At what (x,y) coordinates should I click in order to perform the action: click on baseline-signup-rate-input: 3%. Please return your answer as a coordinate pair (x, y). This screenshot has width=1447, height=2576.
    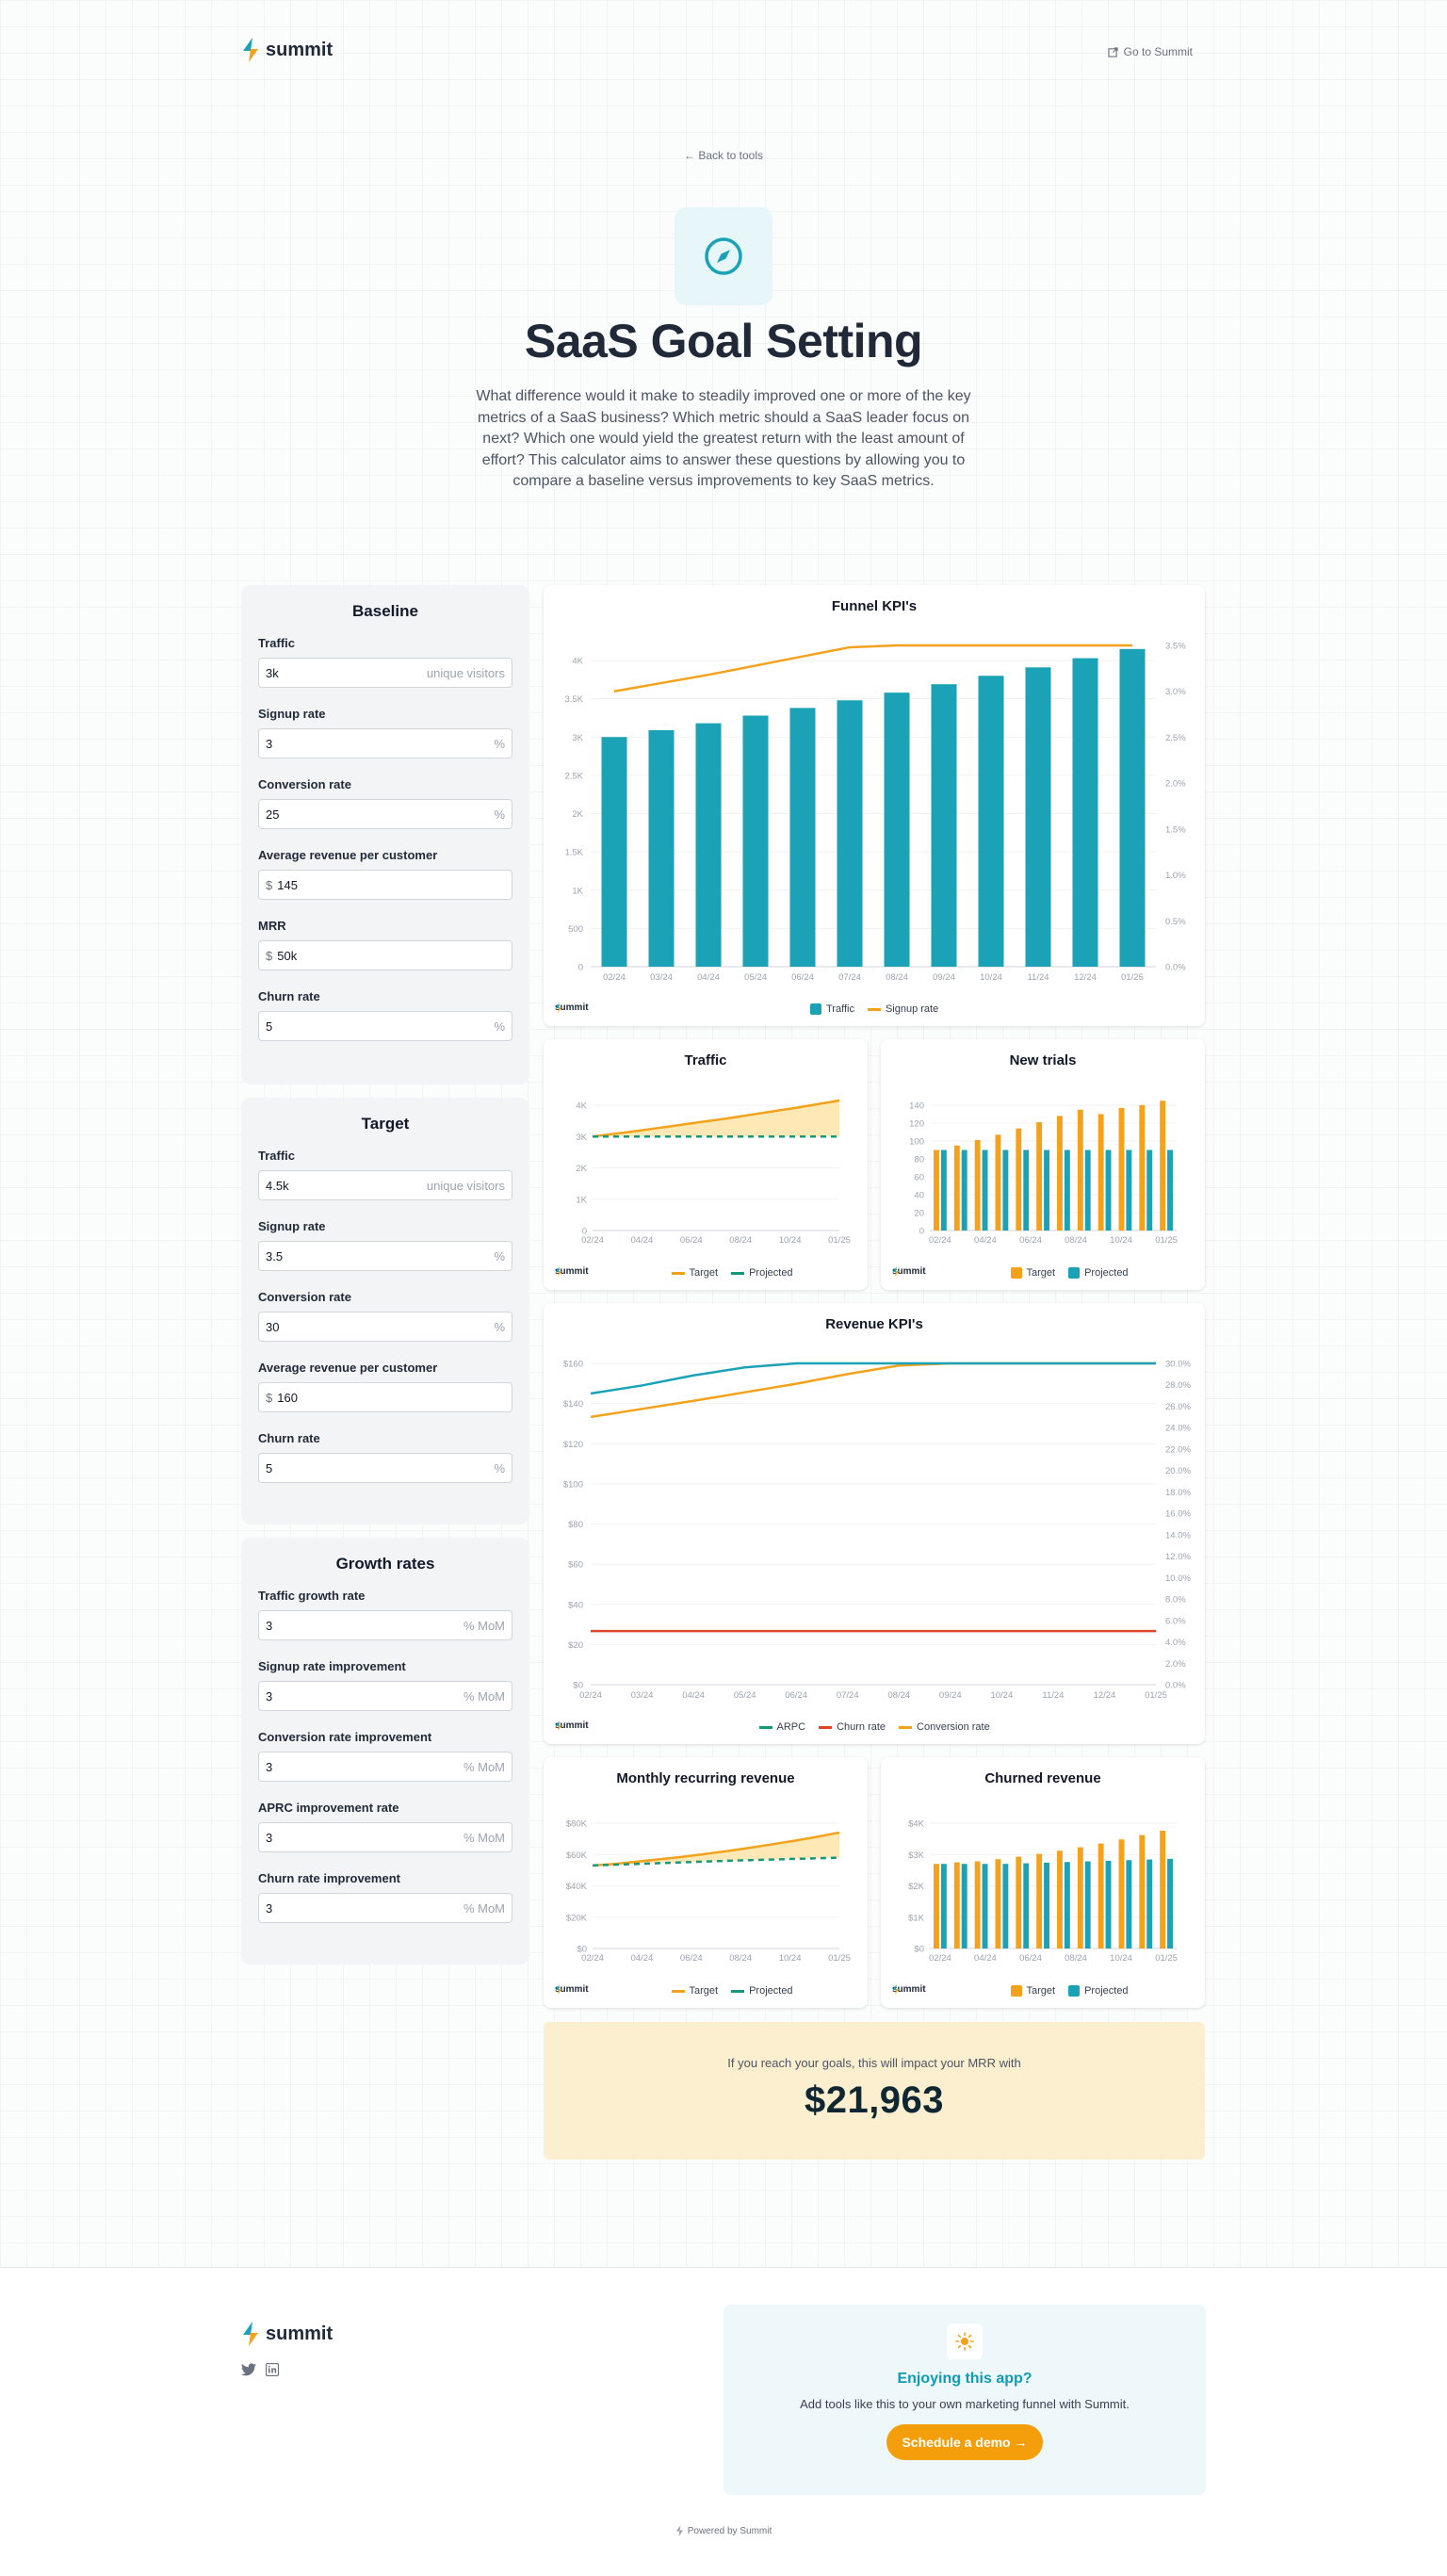
    Looking at the image, I should click on (385, 743).